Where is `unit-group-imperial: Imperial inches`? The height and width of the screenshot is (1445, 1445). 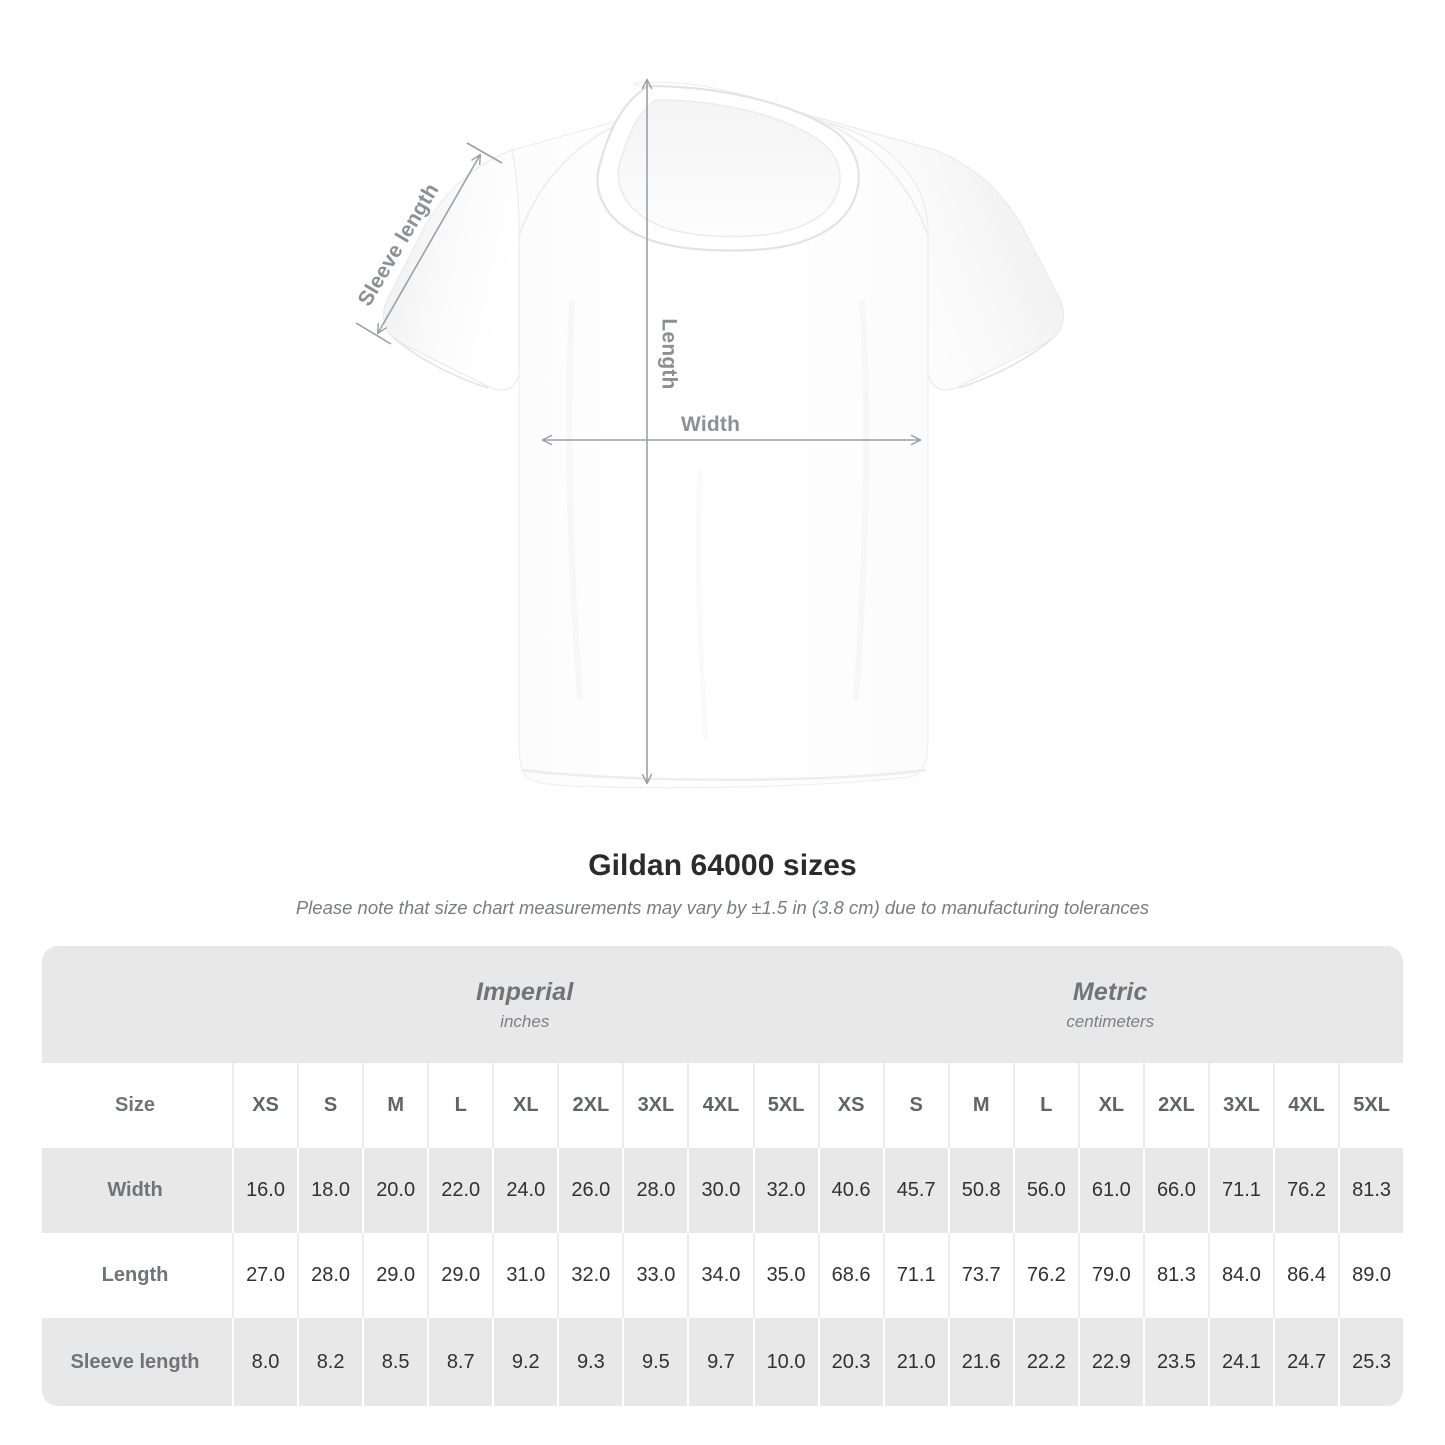
unit-group-imperial: Imperial inches is located at coordinates (525, 1004).